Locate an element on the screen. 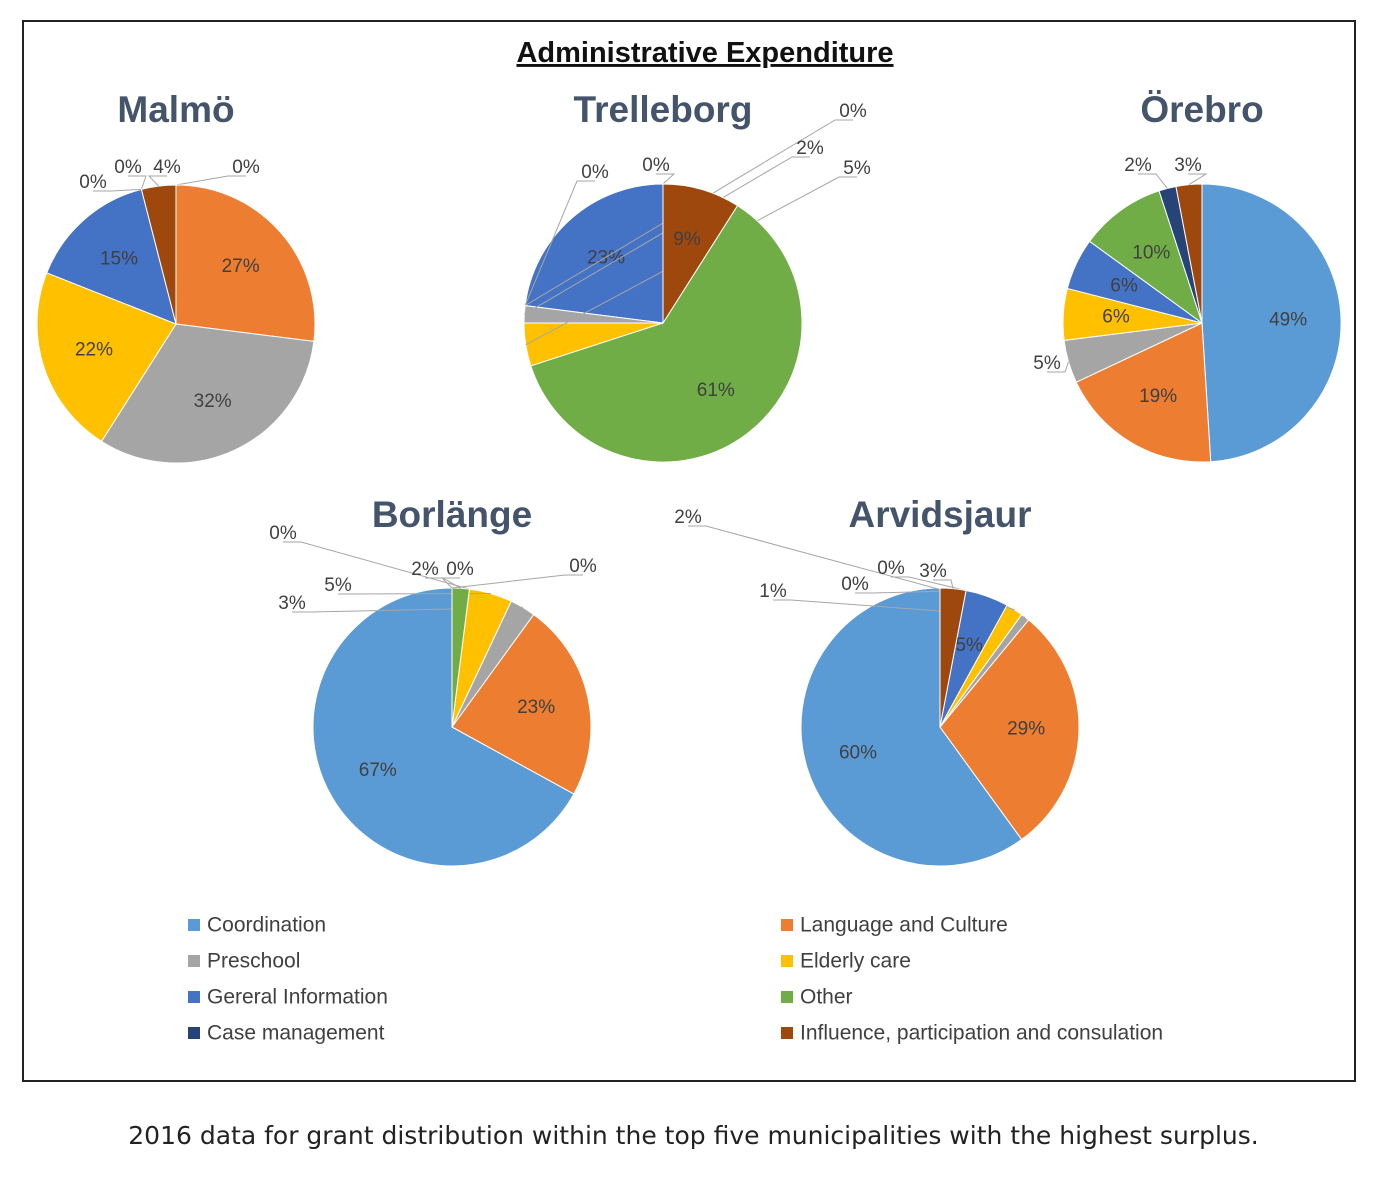 This screenshot has height=1185, width=1387. data-label: 29% is located at coordinates (1026, 729).